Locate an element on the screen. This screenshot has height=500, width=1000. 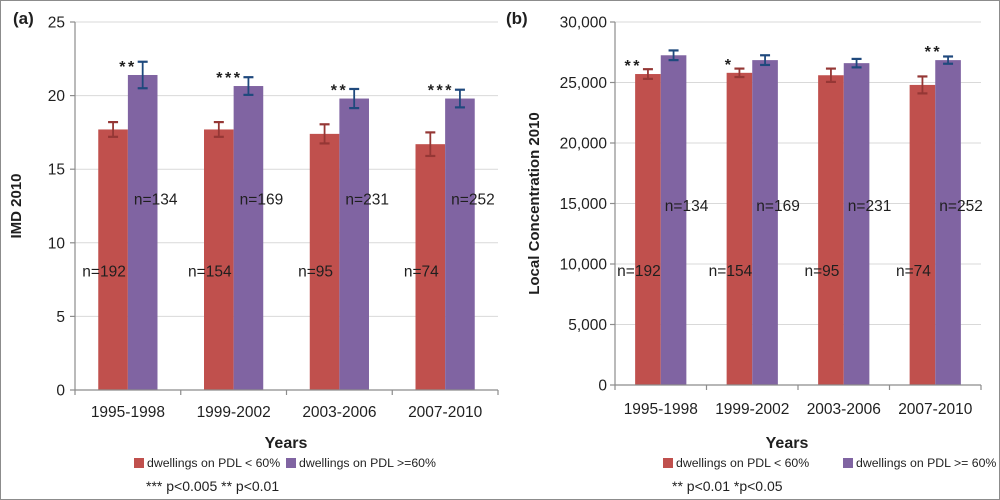
panel-label: (b) is located at coordinates (517, 18).